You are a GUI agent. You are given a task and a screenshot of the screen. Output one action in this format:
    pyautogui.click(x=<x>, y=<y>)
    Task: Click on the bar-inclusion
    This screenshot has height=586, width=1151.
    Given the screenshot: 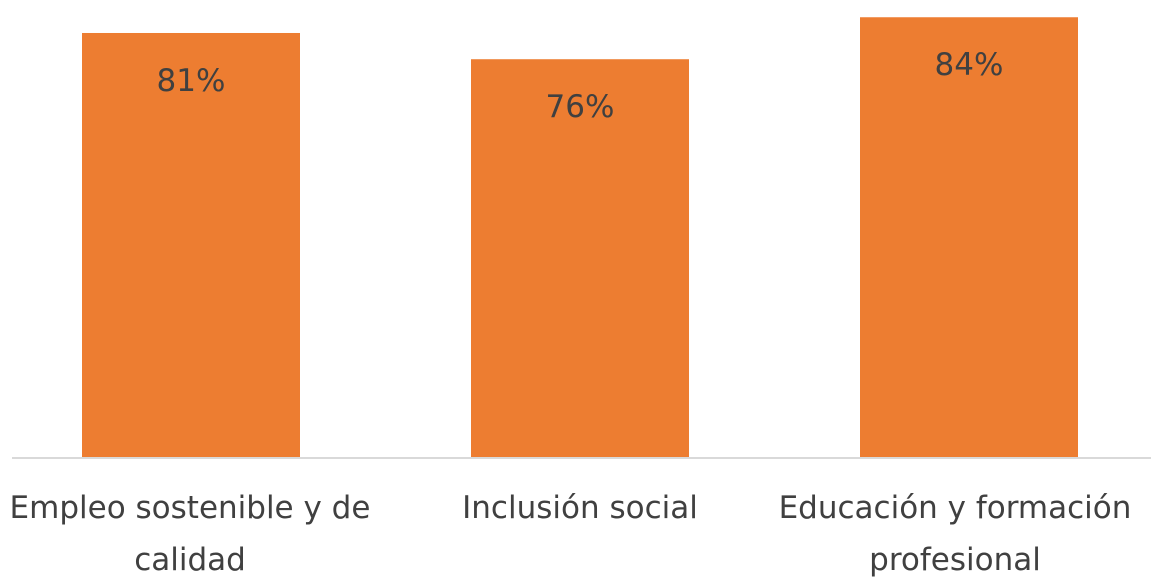 What is the action you would take?
    pyautogui.click(x=580, y=258)
    